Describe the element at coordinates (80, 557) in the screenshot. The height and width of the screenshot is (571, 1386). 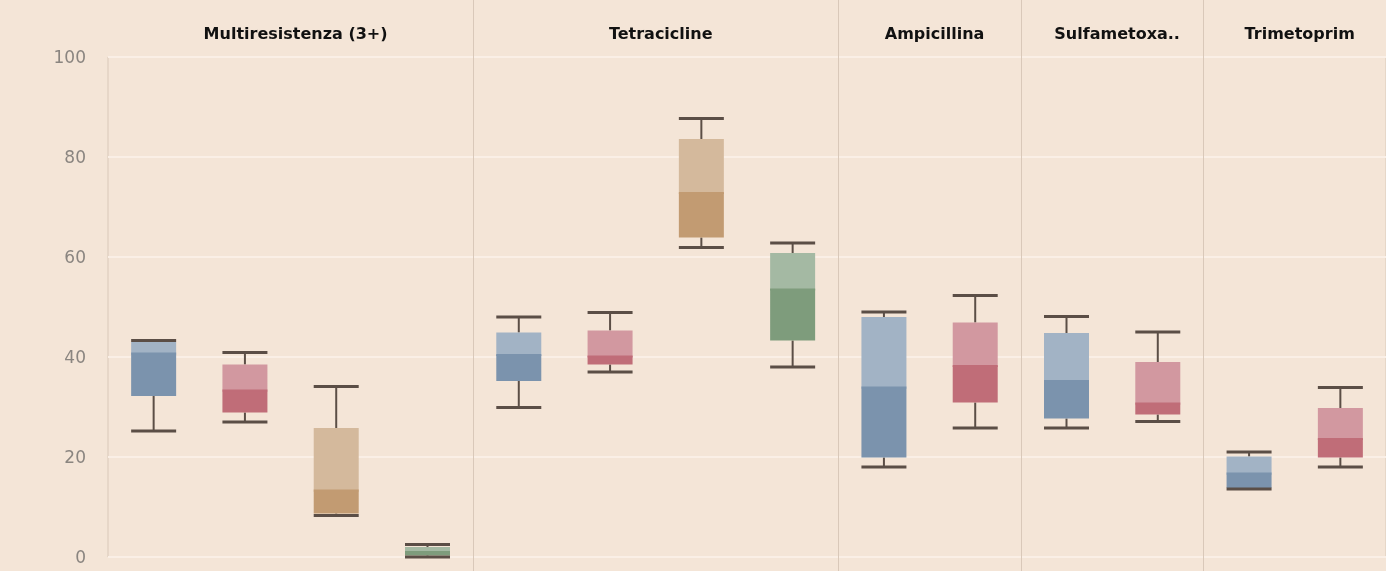
I see `y-tick-label: 0` at that location.